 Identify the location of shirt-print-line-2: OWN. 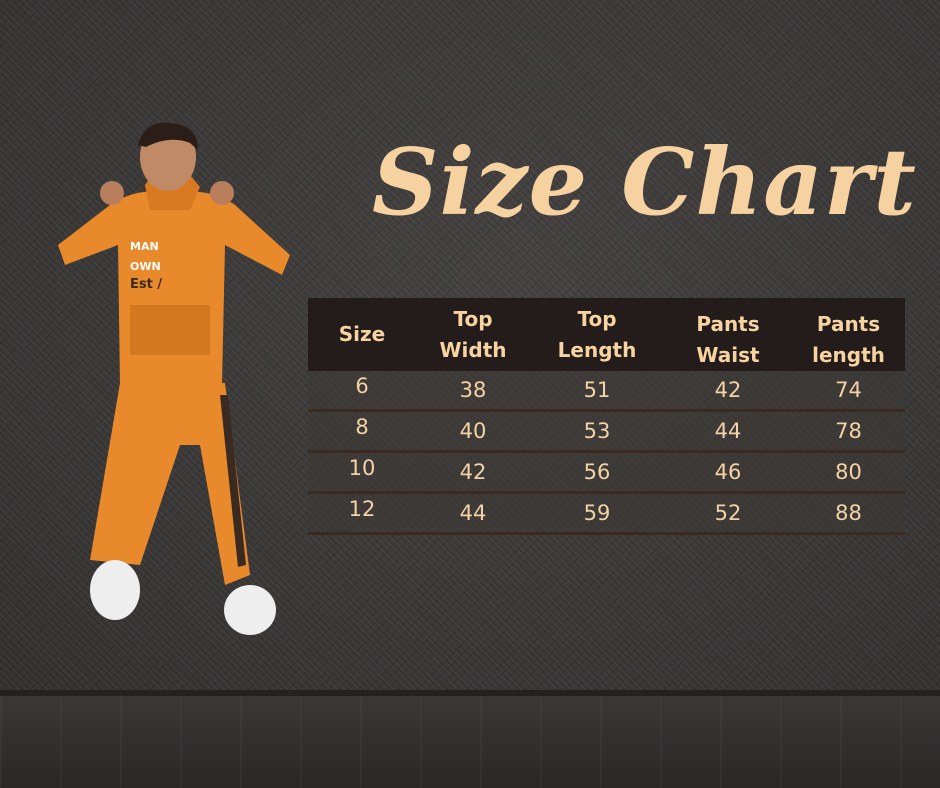
(145, 266).